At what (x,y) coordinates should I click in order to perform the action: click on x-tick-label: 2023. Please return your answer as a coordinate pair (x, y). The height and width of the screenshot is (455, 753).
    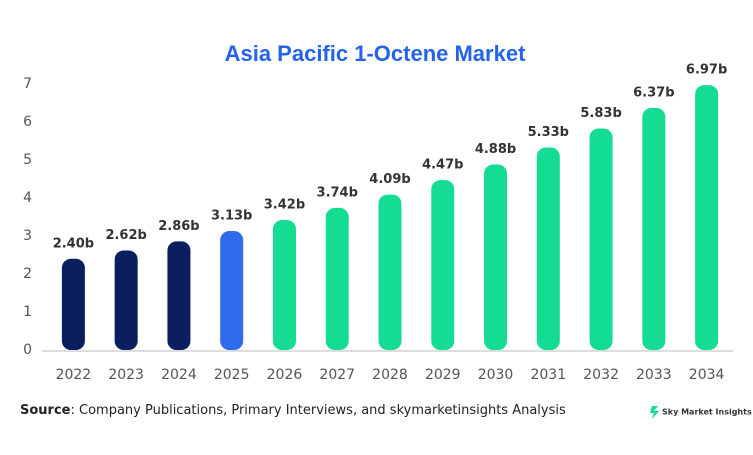
    Looking at the image, I should click on (126, 375).